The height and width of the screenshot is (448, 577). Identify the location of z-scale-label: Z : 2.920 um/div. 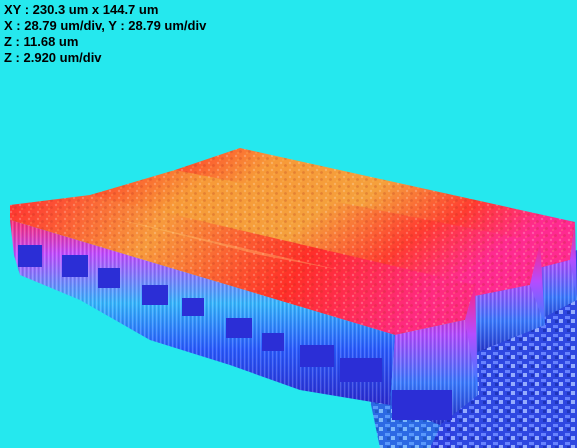
(53, 57).